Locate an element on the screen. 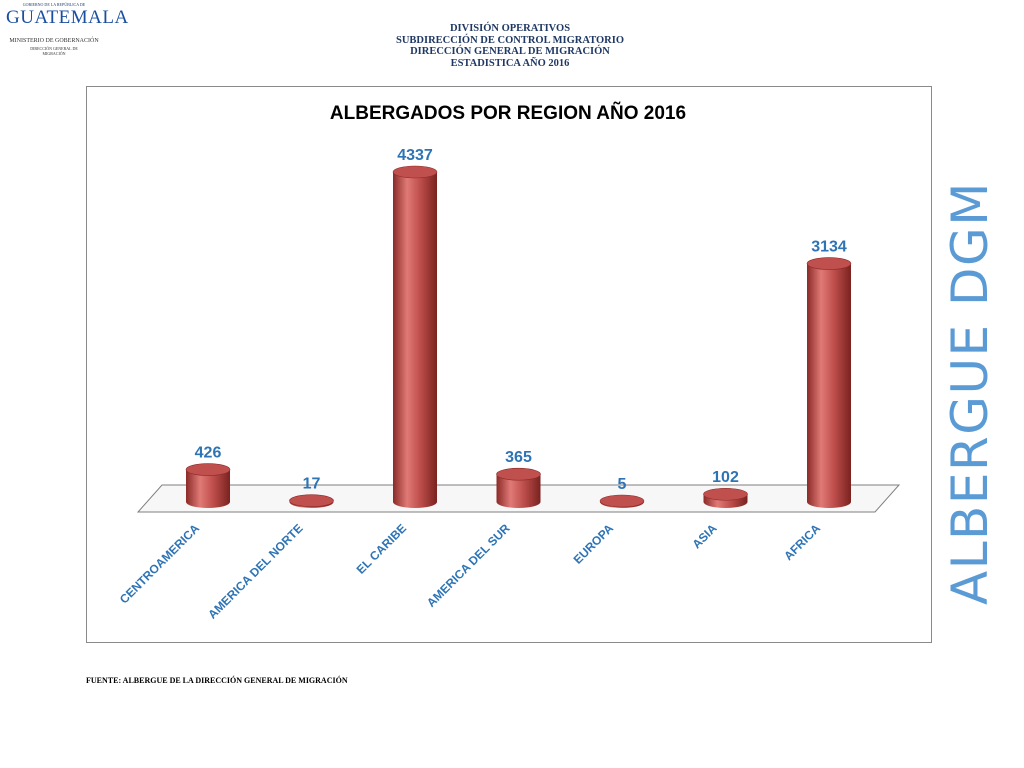  data-label: 3134 is located at coordinates (829, 247).